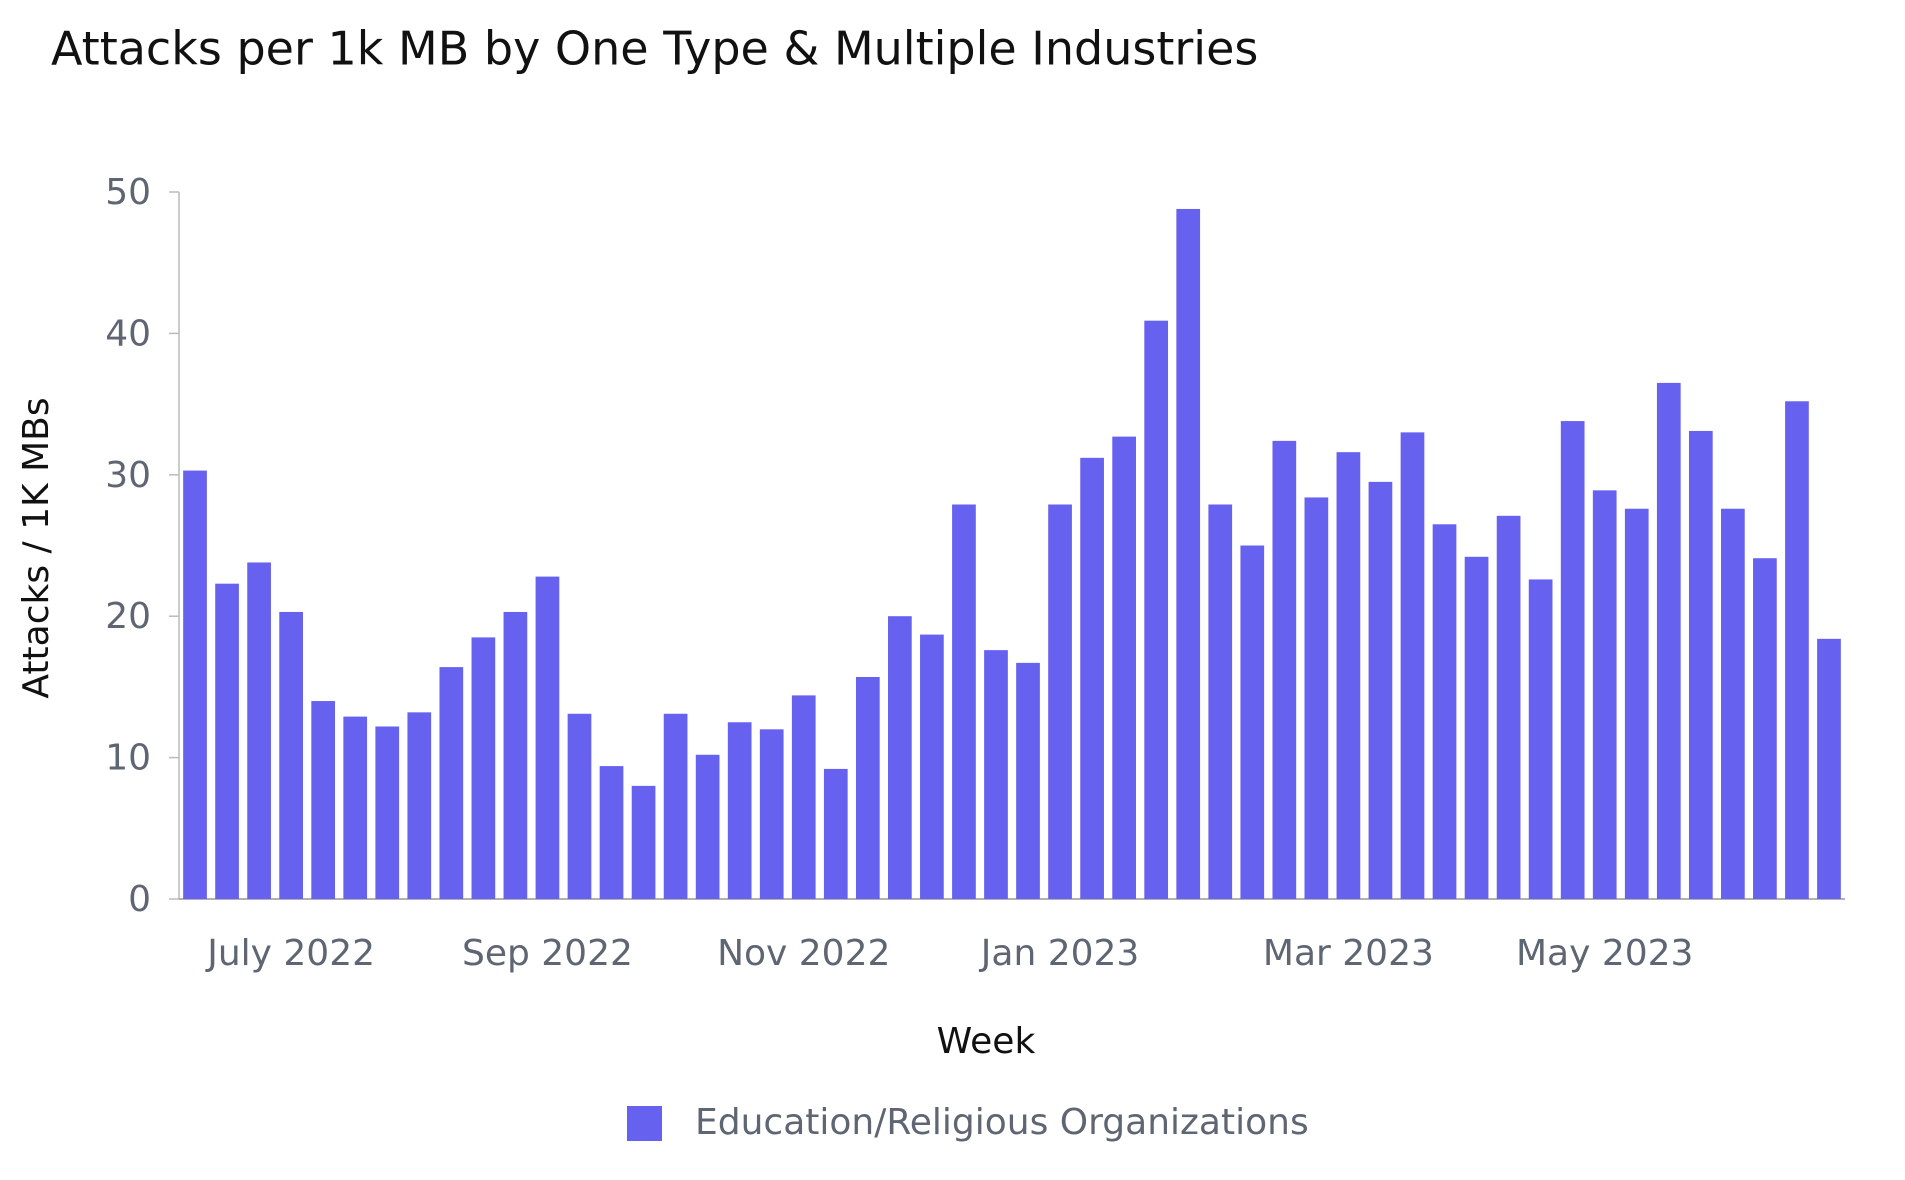 Image resolution: width=1905 pixels, height=1180 pixels. Describe the element at coordinates (644, 1123) in the screenshot. I see `legend-swatch` at that location.